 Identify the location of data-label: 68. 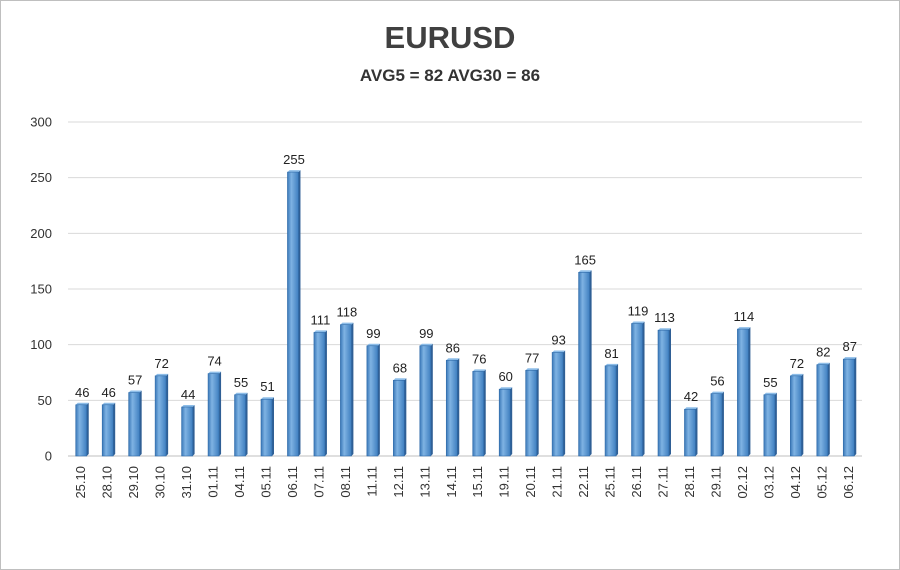
(400, 367).